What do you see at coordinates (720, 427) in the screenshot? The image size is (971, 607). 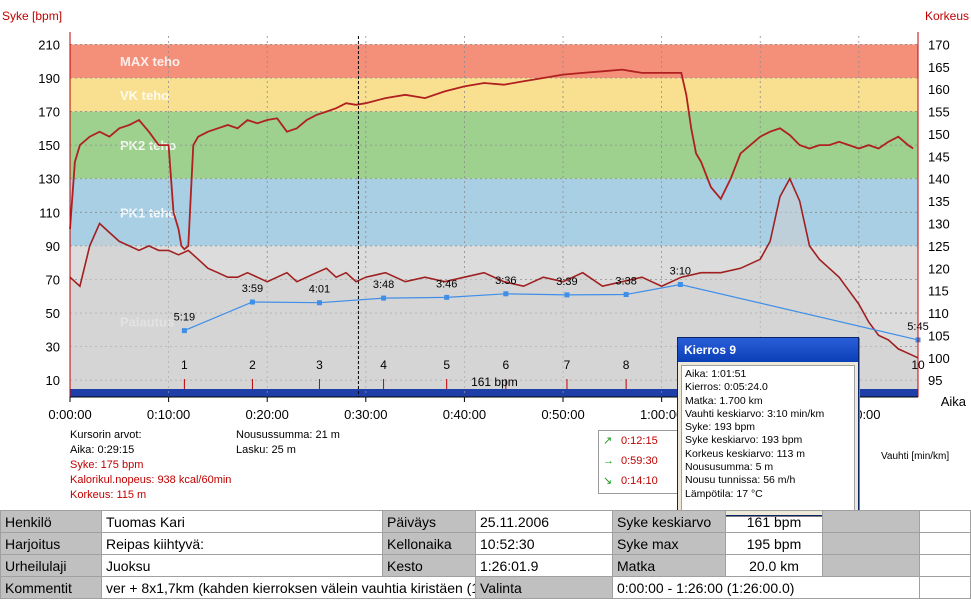 I see `tooltip-line: Syke: 193 bpm` at bounding box center [720, 427].